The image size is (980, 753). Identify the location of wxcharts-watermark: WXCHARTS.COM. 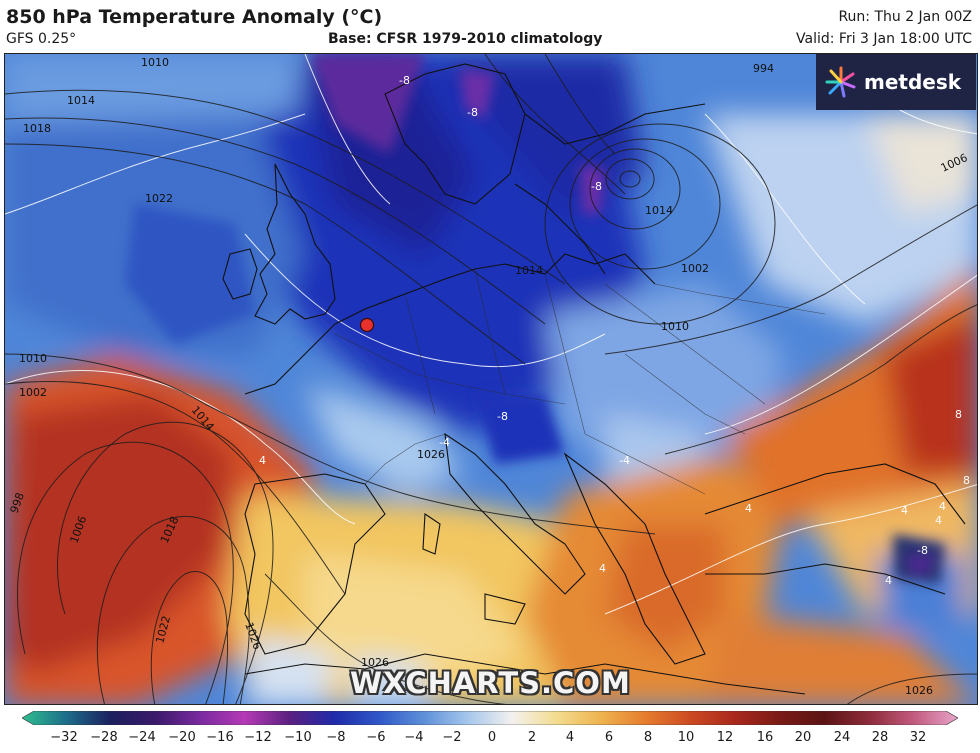
(490, 683).